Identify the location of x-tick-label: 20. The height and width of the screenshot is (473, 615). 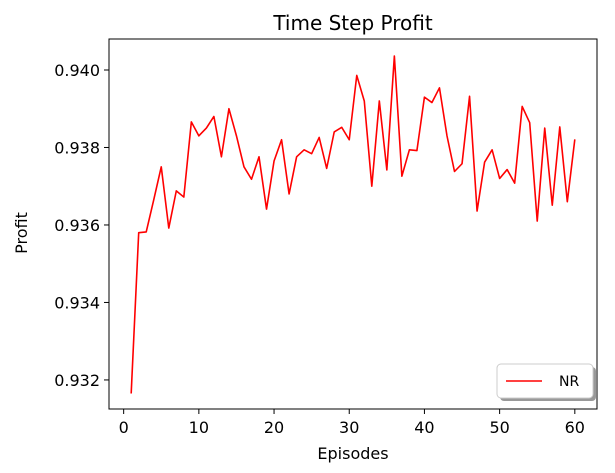
(274, 427).